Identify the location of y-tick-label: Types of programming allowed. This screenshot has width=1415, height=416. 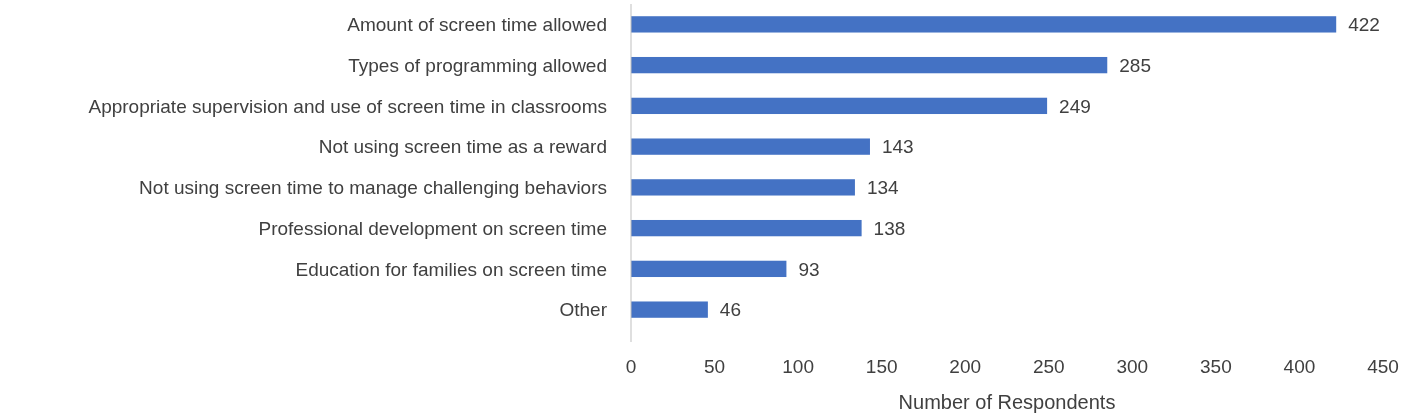
(477, 65).